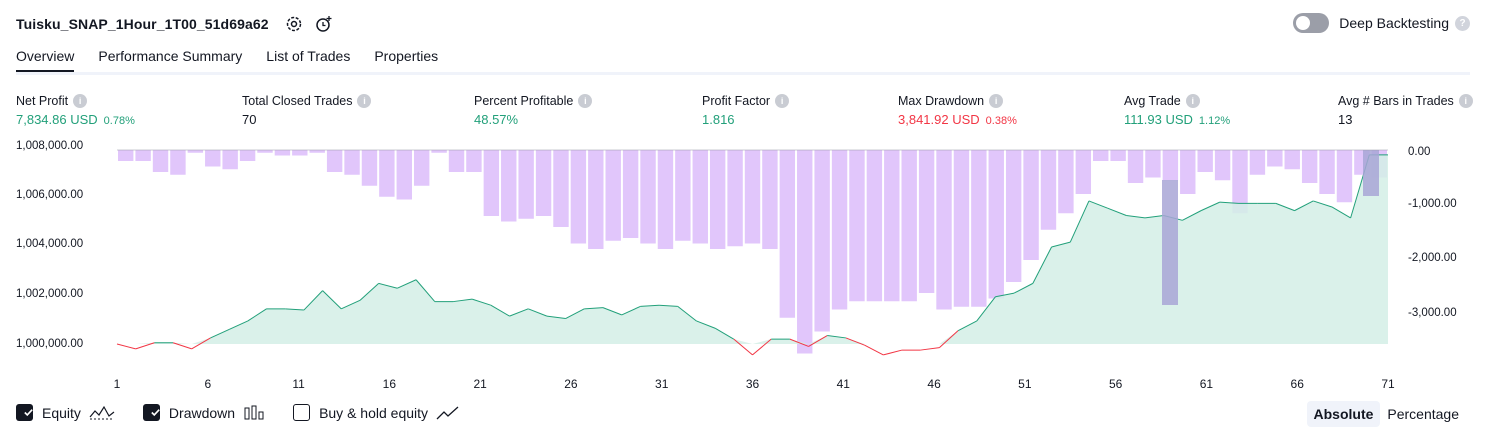 Image resolution: width=1486 pixels, height=438 pixels. What do you see at coordinates (102, 412) in the screenshot?
I see `equity-wave-icon` at bounding box center [102, 412].